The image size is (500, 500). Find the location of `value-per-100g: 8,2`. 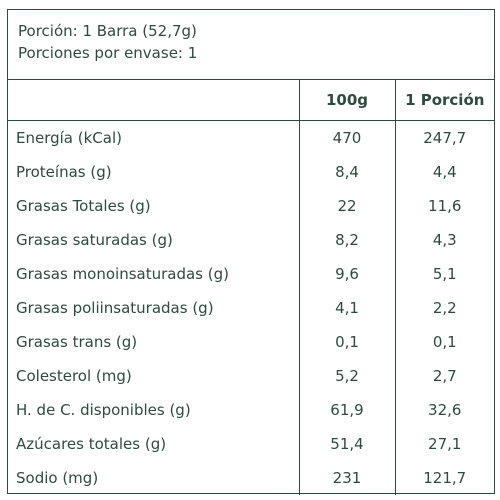

value-per-100g: 8,2 is located at coordinates (346, 240).